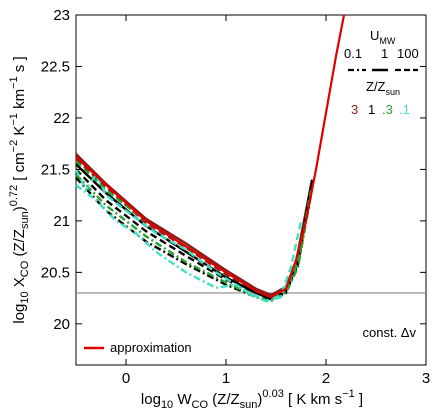  Describe the element at coordinates (252, 399) in the screenshot. I see `x-axis-label: log10 WCO (Z/Zsun)0.03 [ K km s−1 ]` at that location.